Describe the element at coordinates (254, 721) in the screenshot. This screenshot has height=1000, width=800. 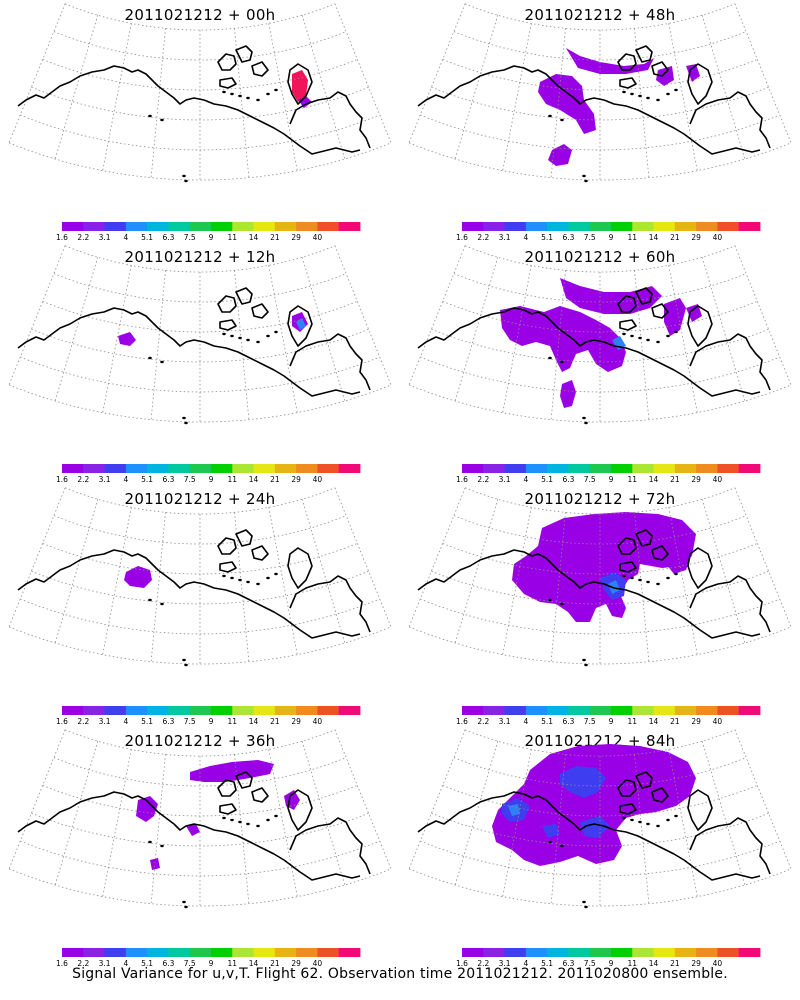
I see `colorbar-tick-label: 14` at that location.